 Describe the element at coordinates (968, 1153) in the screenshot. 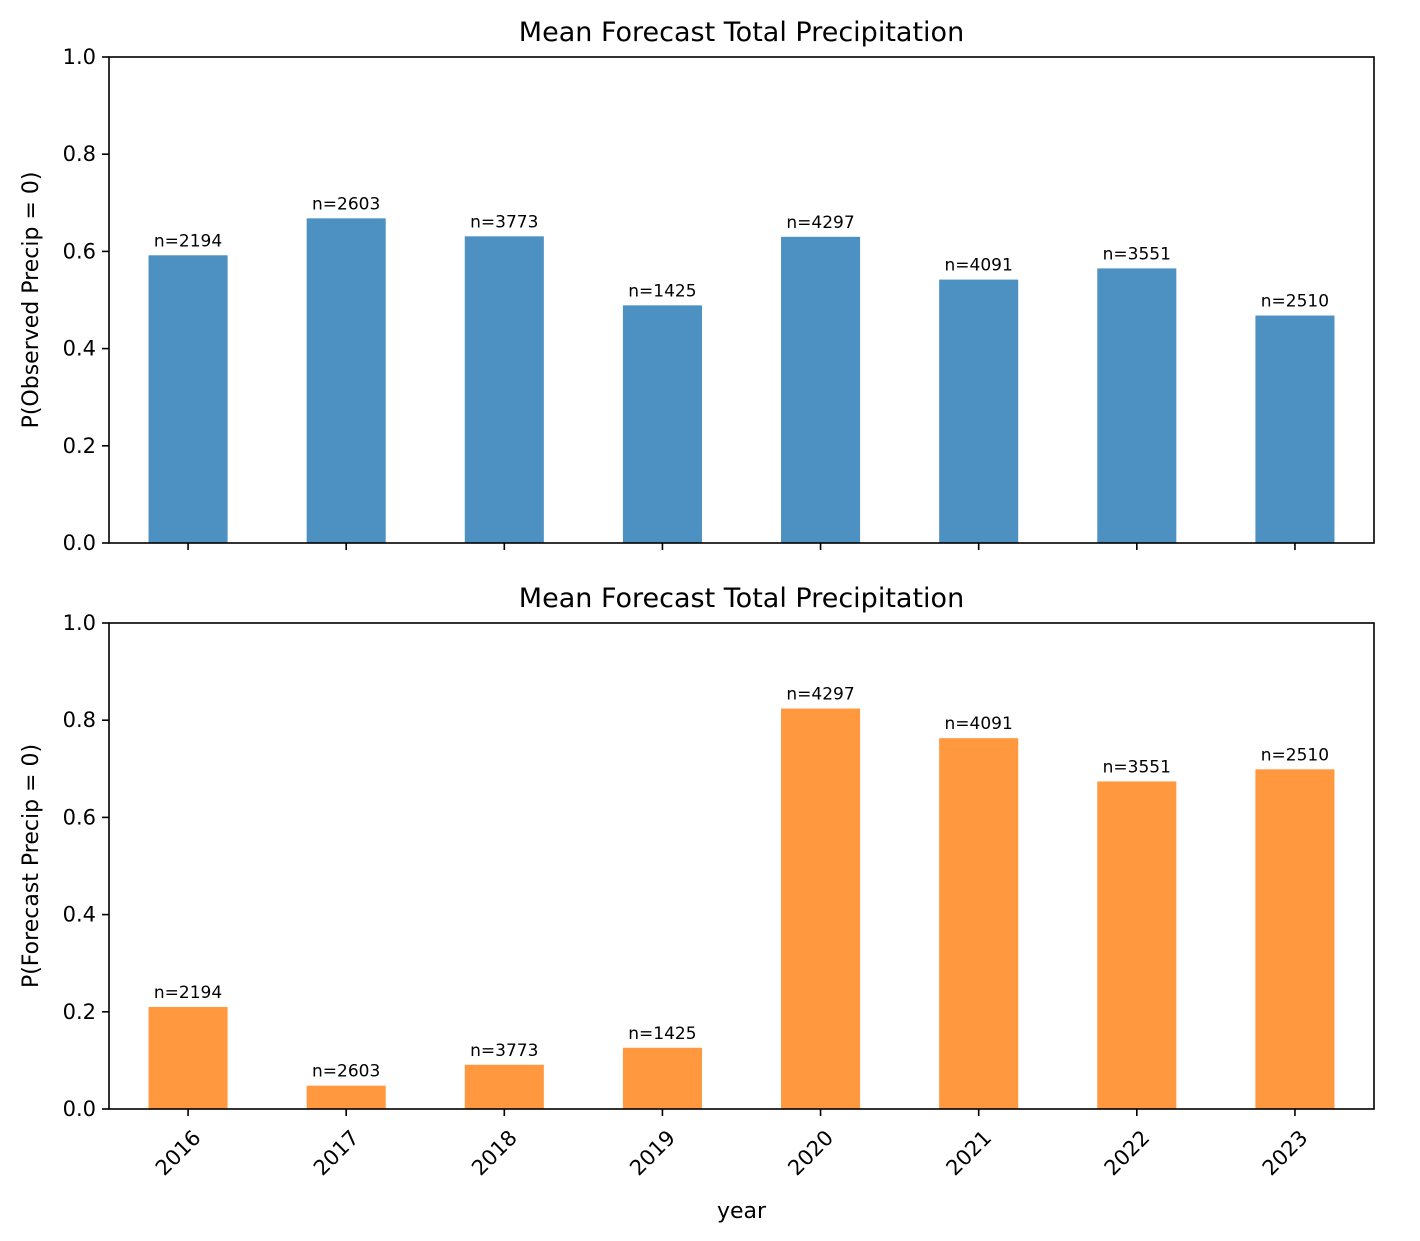

I see `x-tick-label-2021: 2021` at that location.